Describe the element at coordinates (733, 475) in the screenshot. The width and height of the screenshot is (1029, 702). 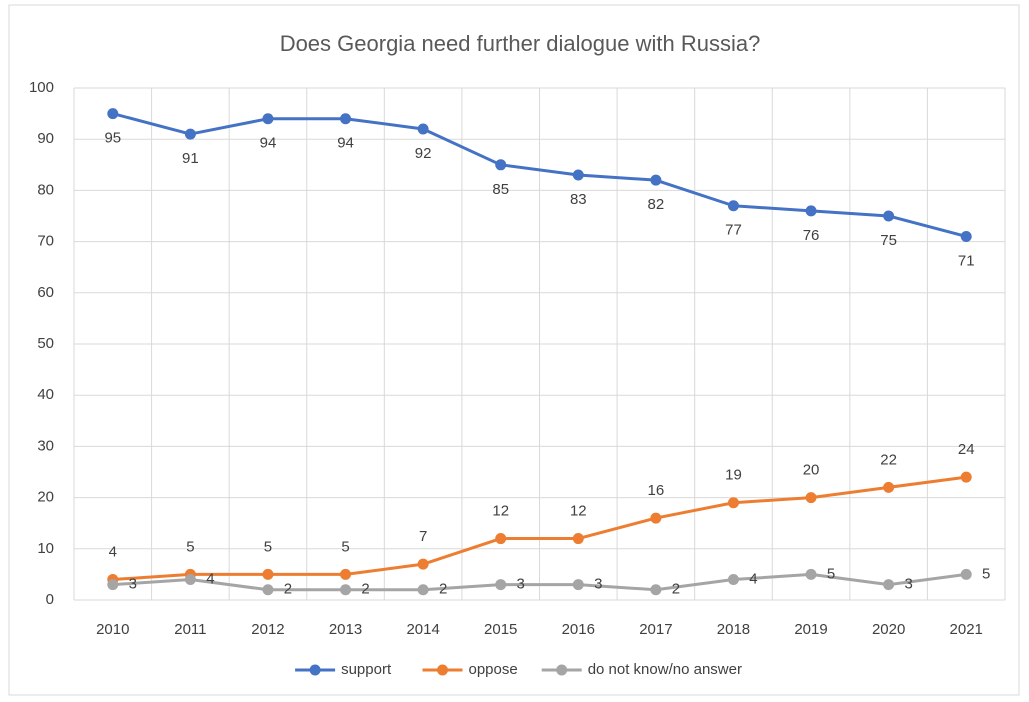
I see `data-label: 19` at that location.